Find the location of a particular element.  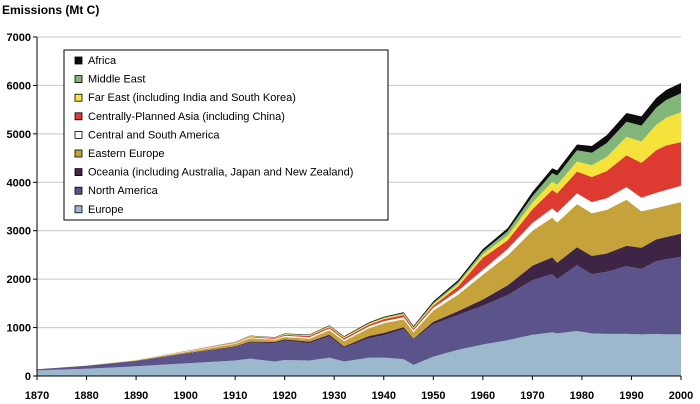

legend-entry: Africa is located at coordinates (102, 61).